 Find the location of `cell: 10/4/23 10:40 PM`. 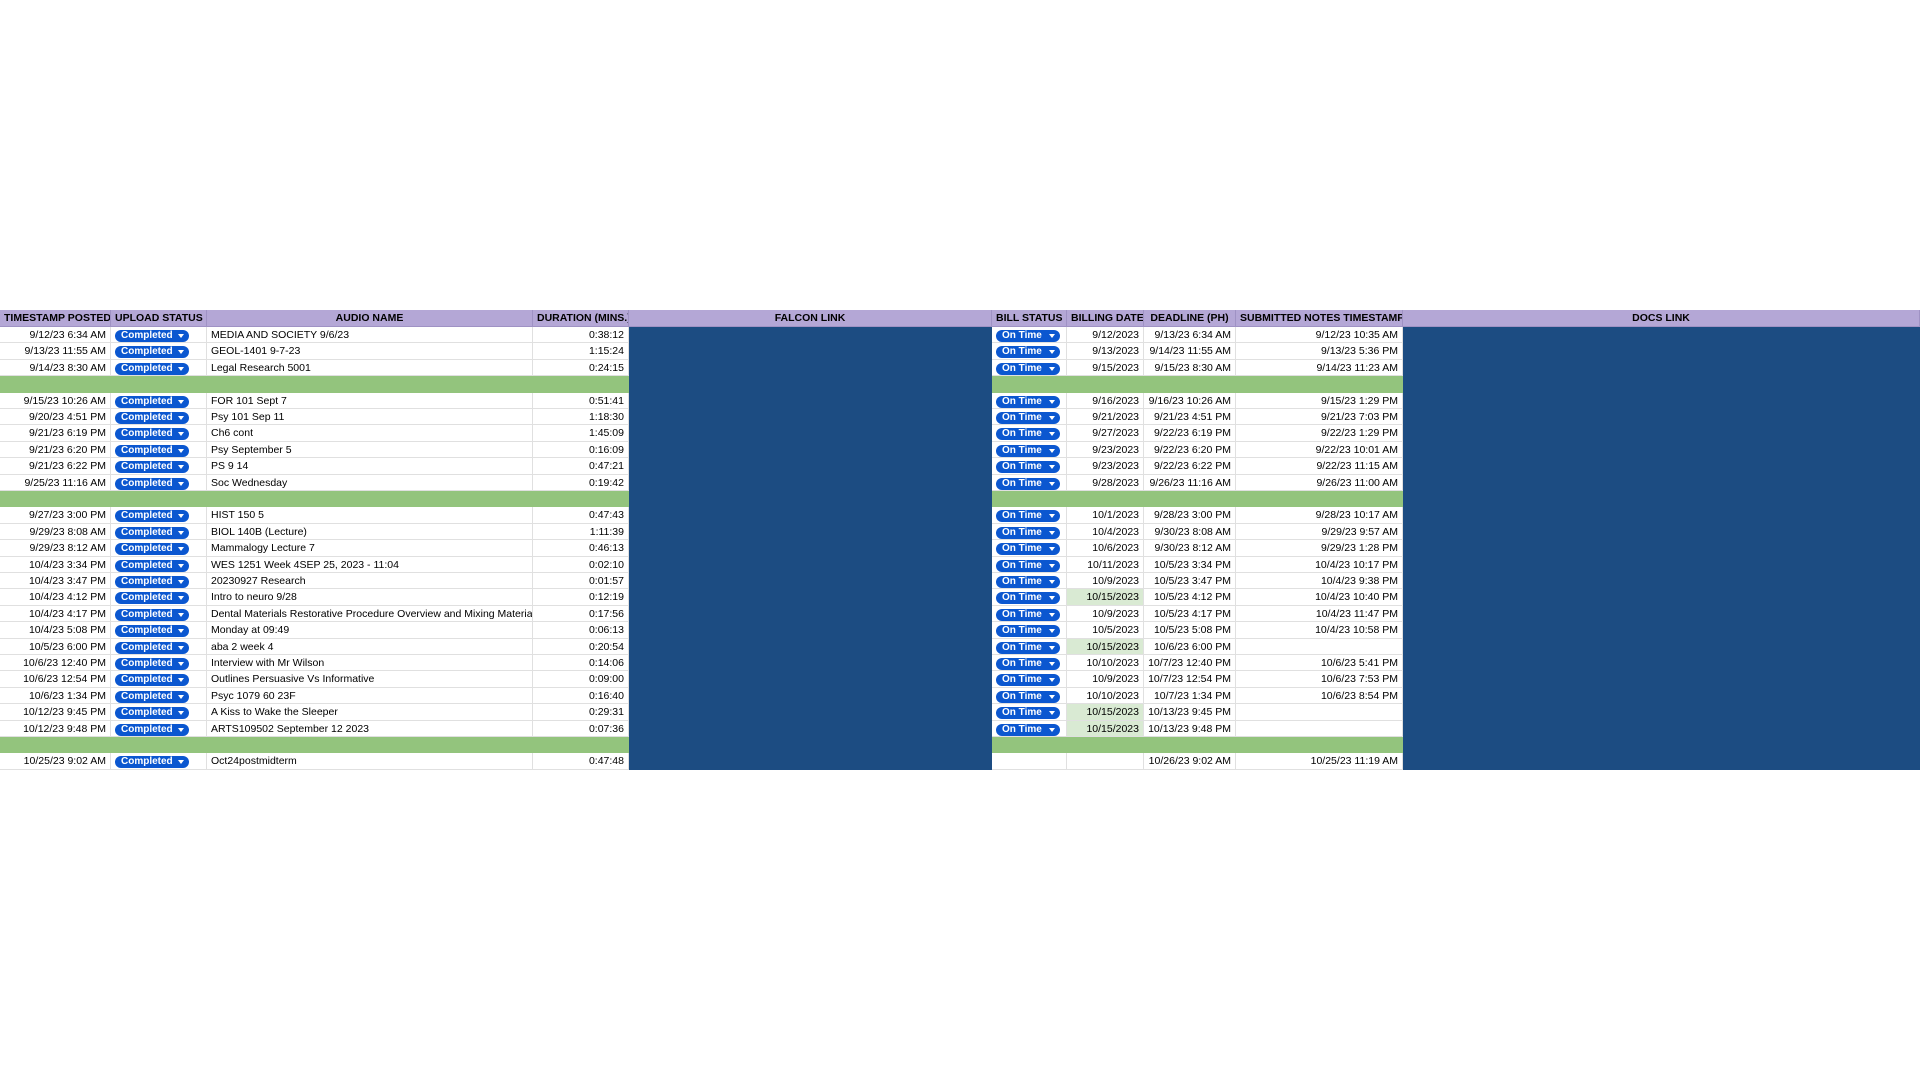

cell: 10/4/23 10:40 PM is located at coordinates (1319, 597).